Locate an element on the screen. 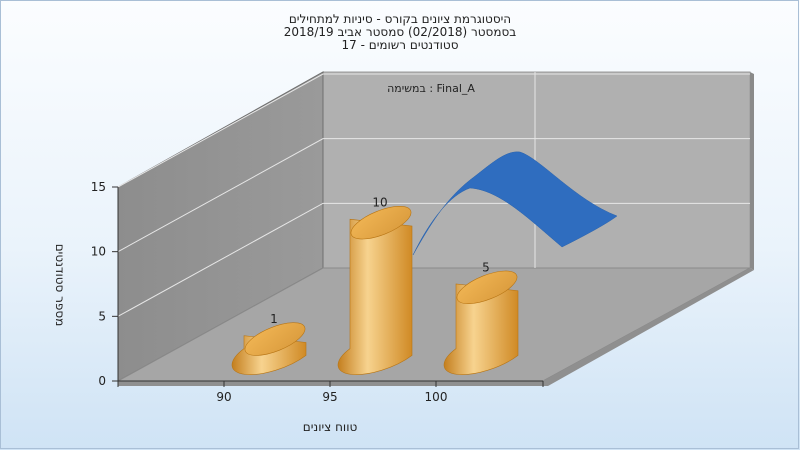 Image resolution: width=800 pixels, height=450 pixels. x-axis-ticks: 90 95 100 is located at coordinates (330, 392).